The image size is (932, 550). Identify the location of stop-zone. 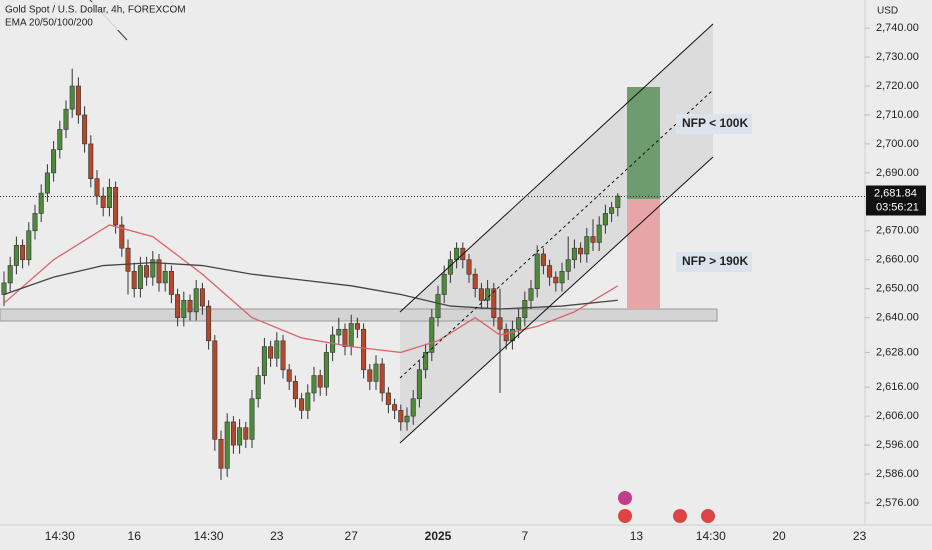
(643, 254).